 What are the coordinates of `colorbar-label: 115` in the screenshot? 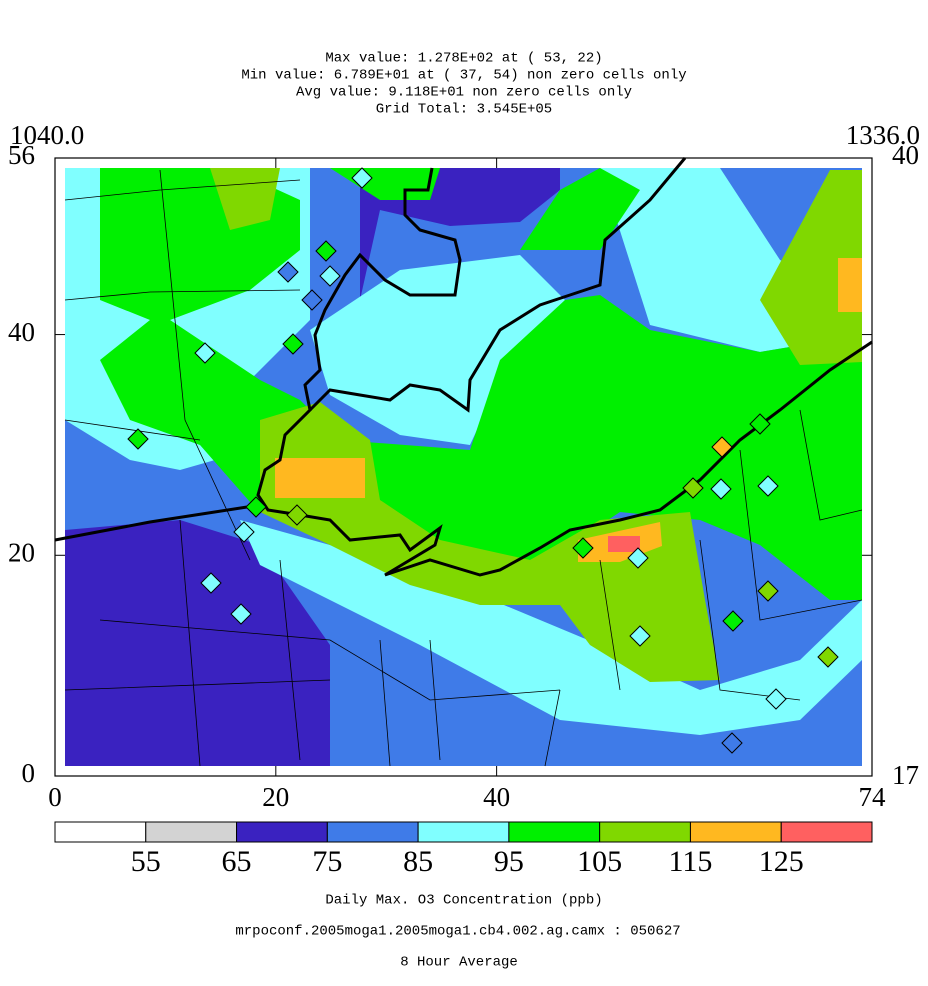 It's located at (690, 861).